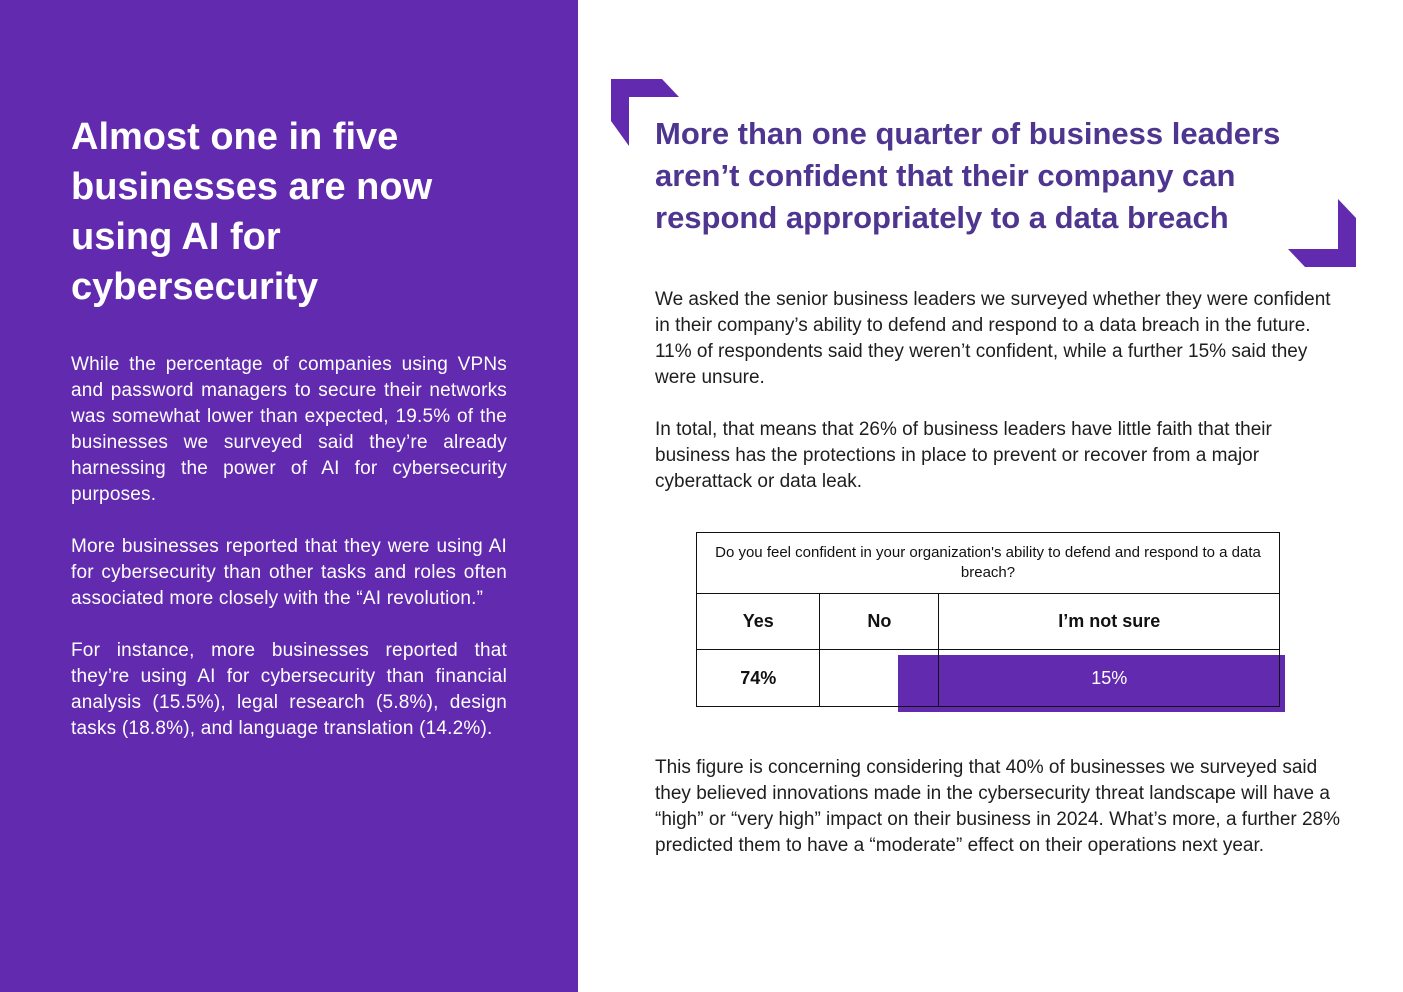 The width and height of the screenshot is (1403, 992). I want to click on value-no: 11%, so click(879, 678).